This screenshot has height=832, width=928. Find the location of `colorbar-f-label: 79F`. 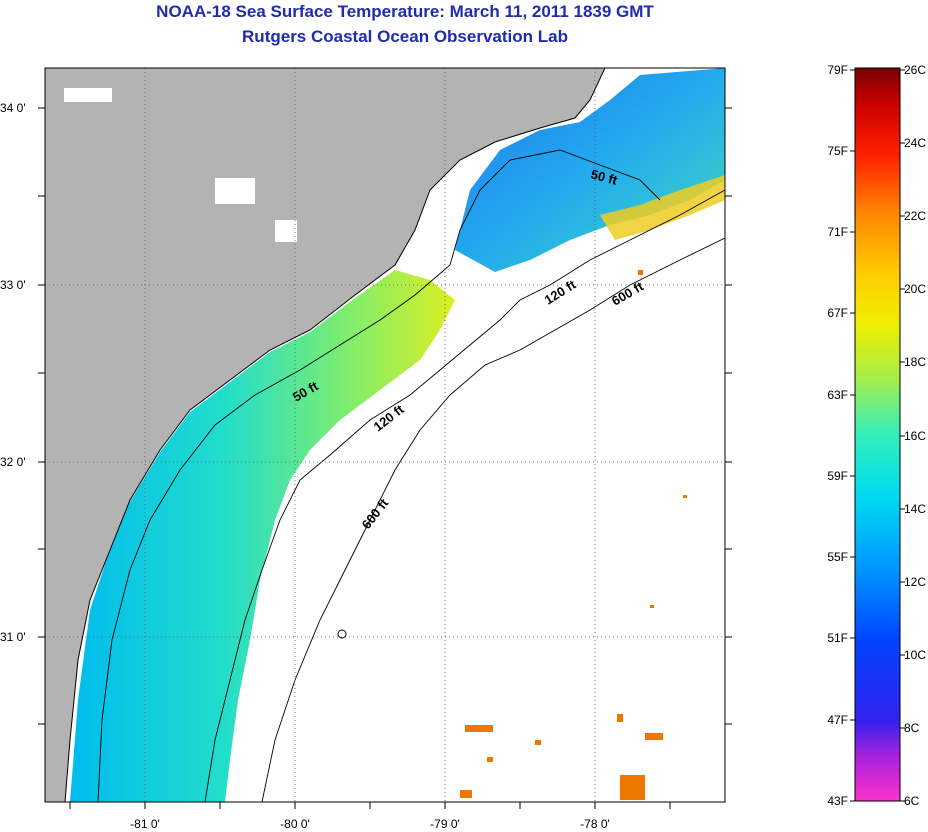

colorbar-f-label: 79F is located at coordinates (837, 70).